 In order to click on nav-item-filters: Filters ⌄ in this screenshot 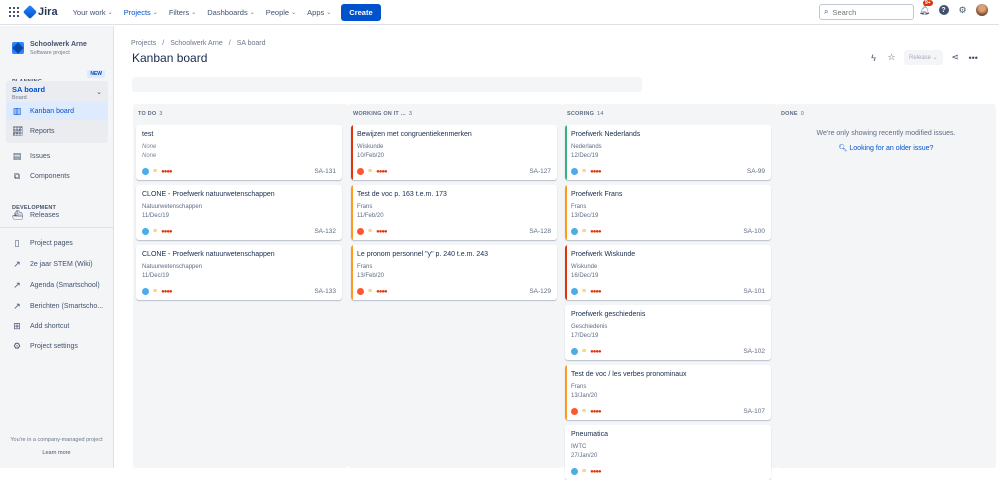, I will do `click(182, 12)`.